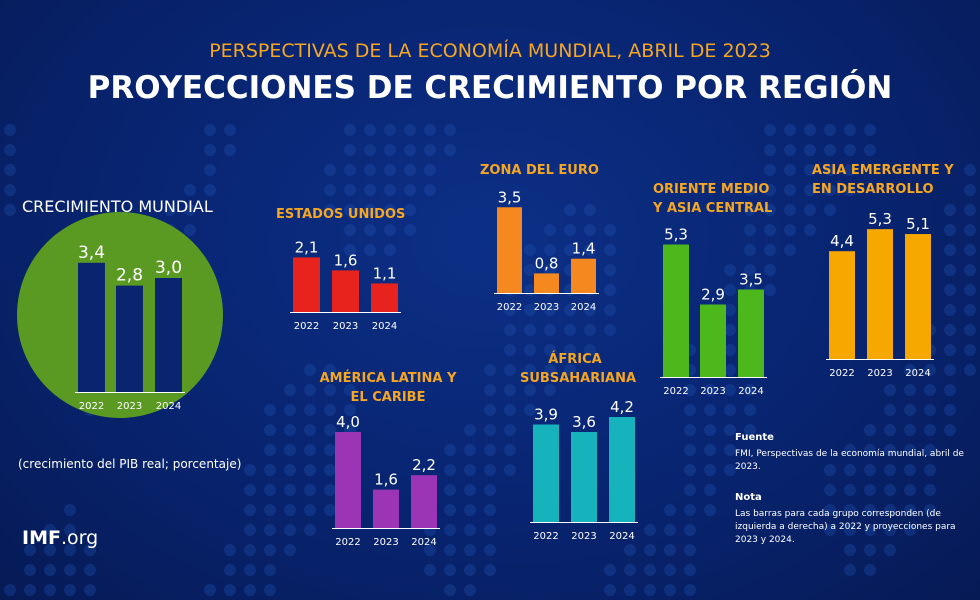 Image resolution: width=980 pixels, height=600 pixels. I want to click on bar-2023, so click(345, 291).